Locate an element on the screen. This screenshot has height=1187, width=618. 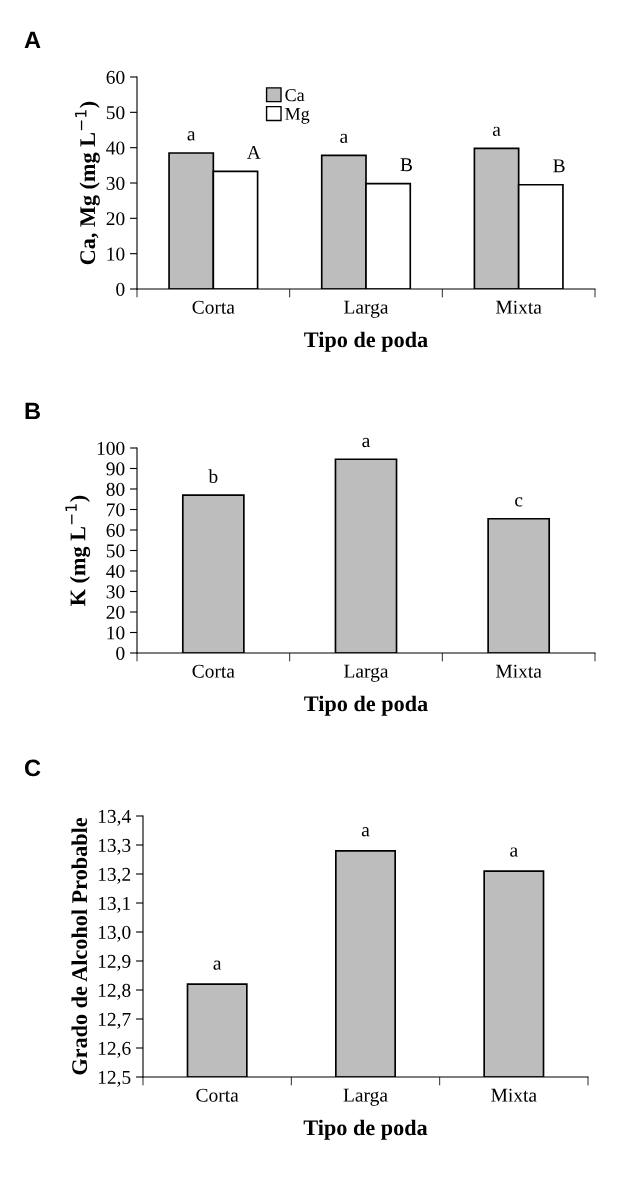
y-axis-title: Grado de Alcohol Probable is located at coordinates (79, 946).